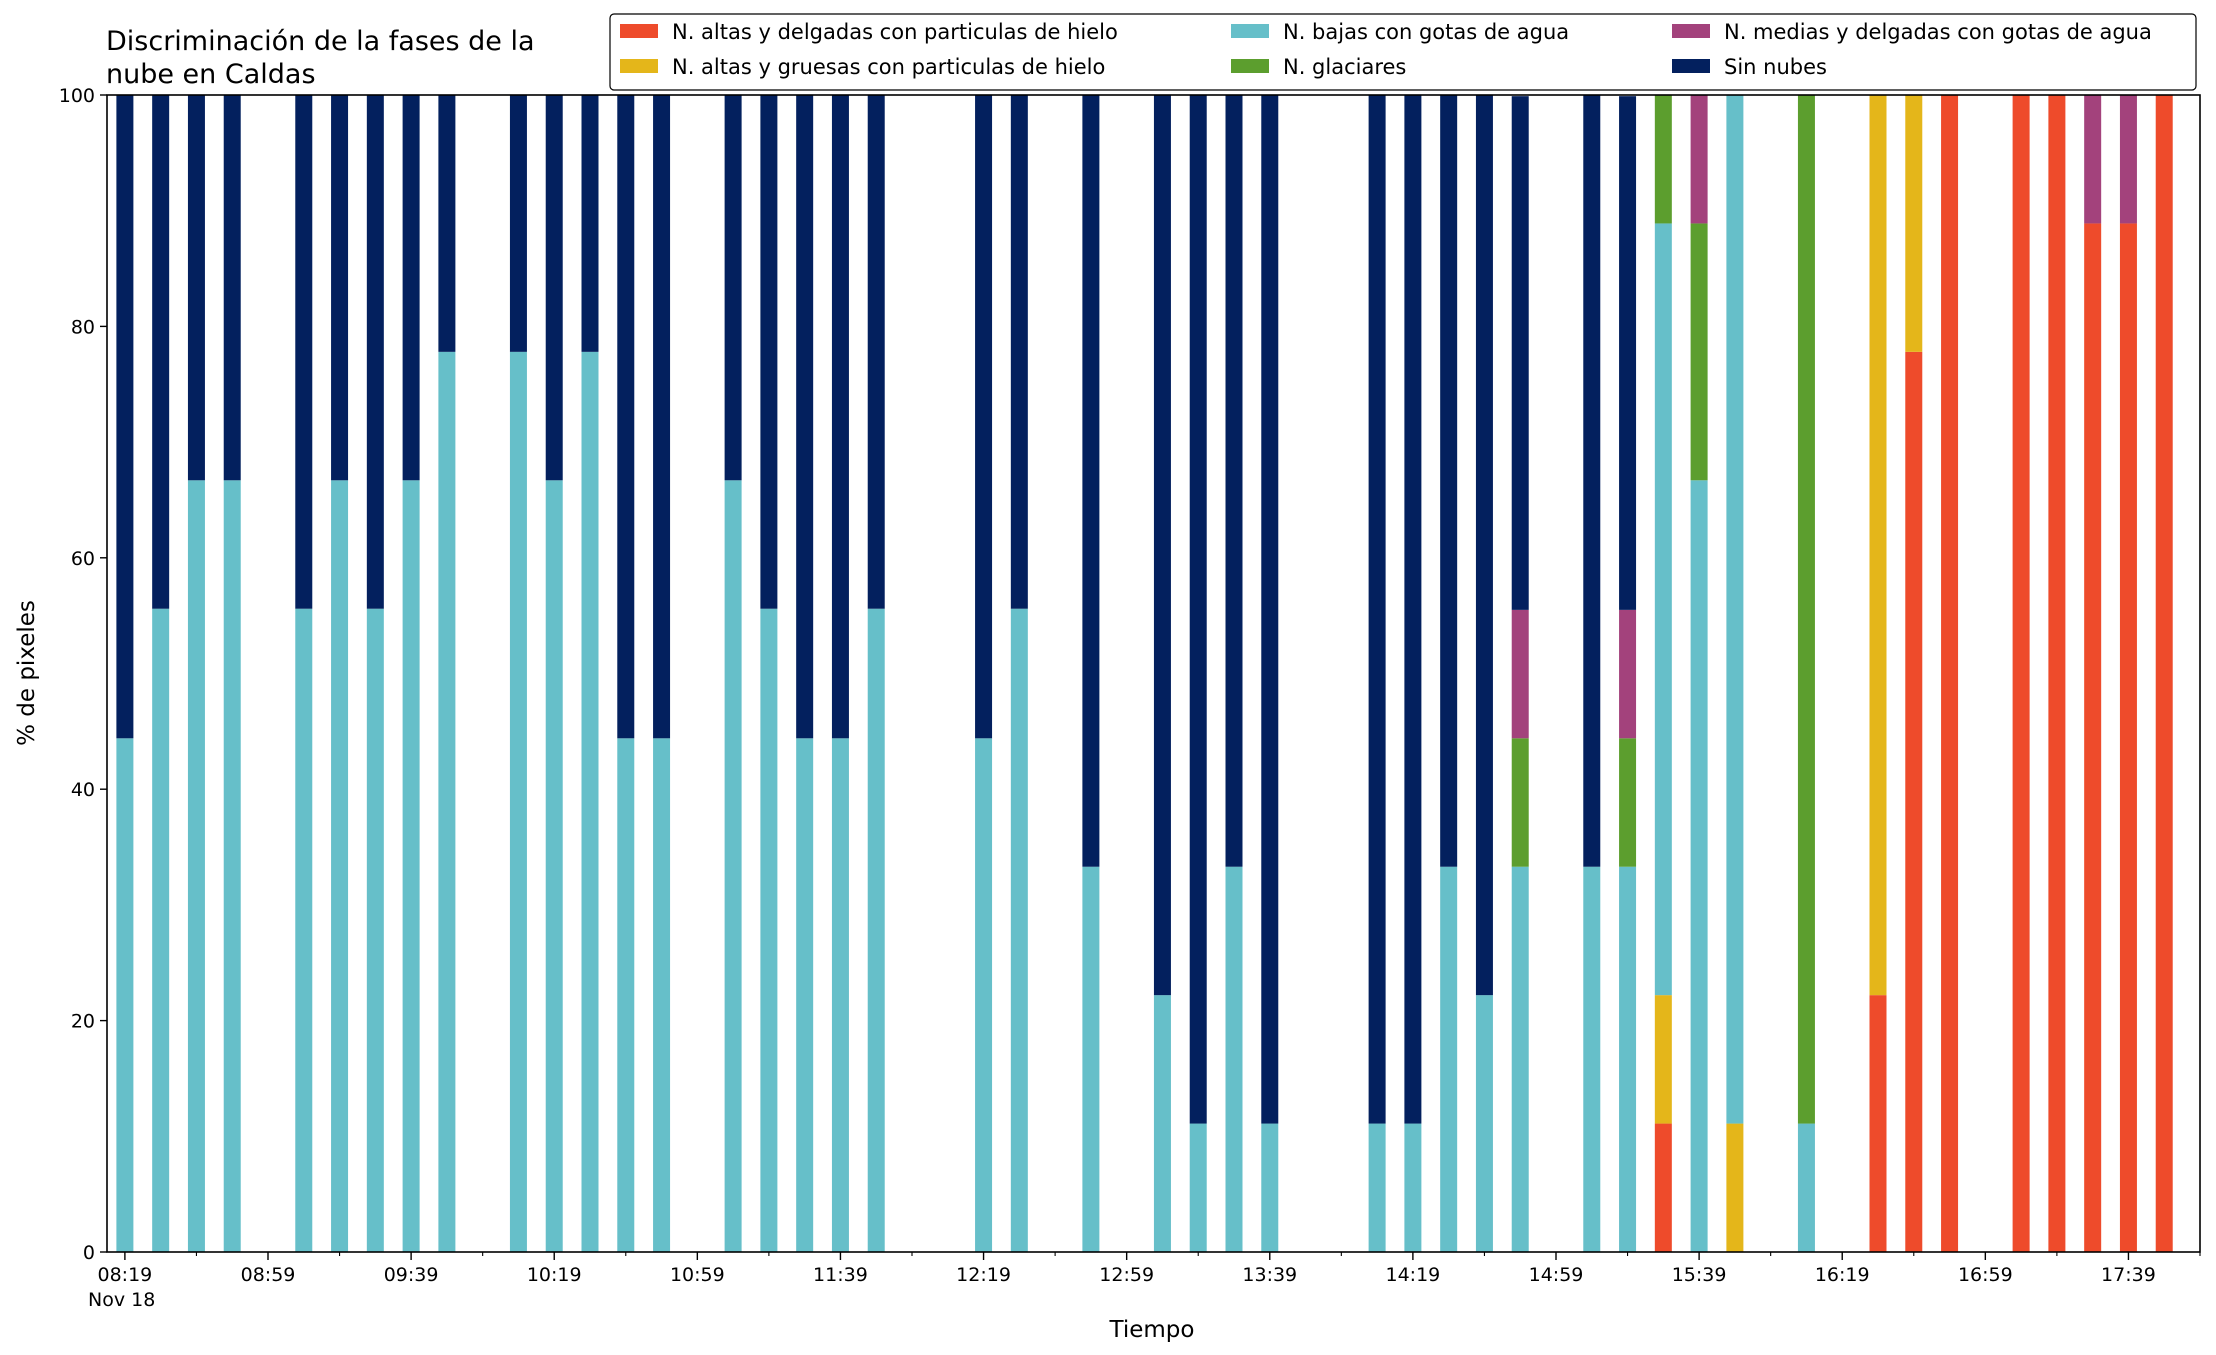 This screenshot has width=2216, height=1355. I want to click on x-tick-label-13:39: 13:39, so click(1269, 1275).